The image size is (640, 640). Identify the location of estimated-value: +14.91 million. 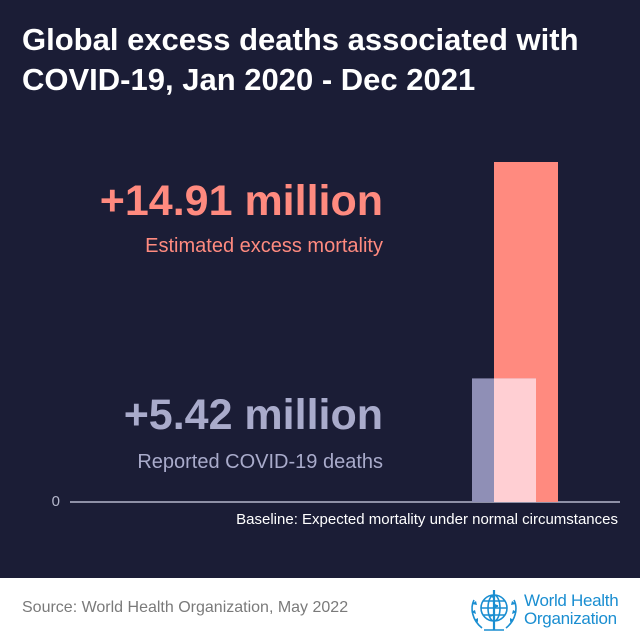
(241, 201).